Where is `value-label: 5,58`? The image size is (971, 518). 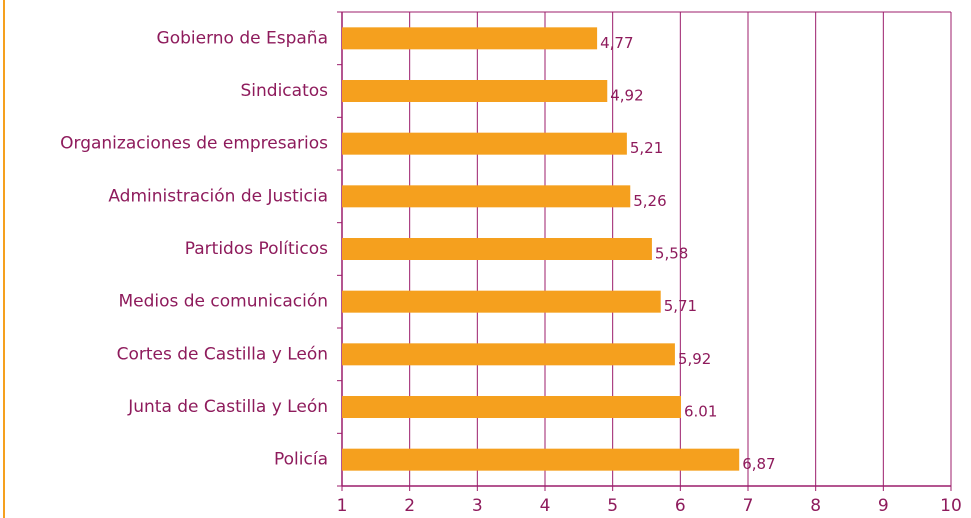
value-label: 5,58 is located at coordinates (671, 254).